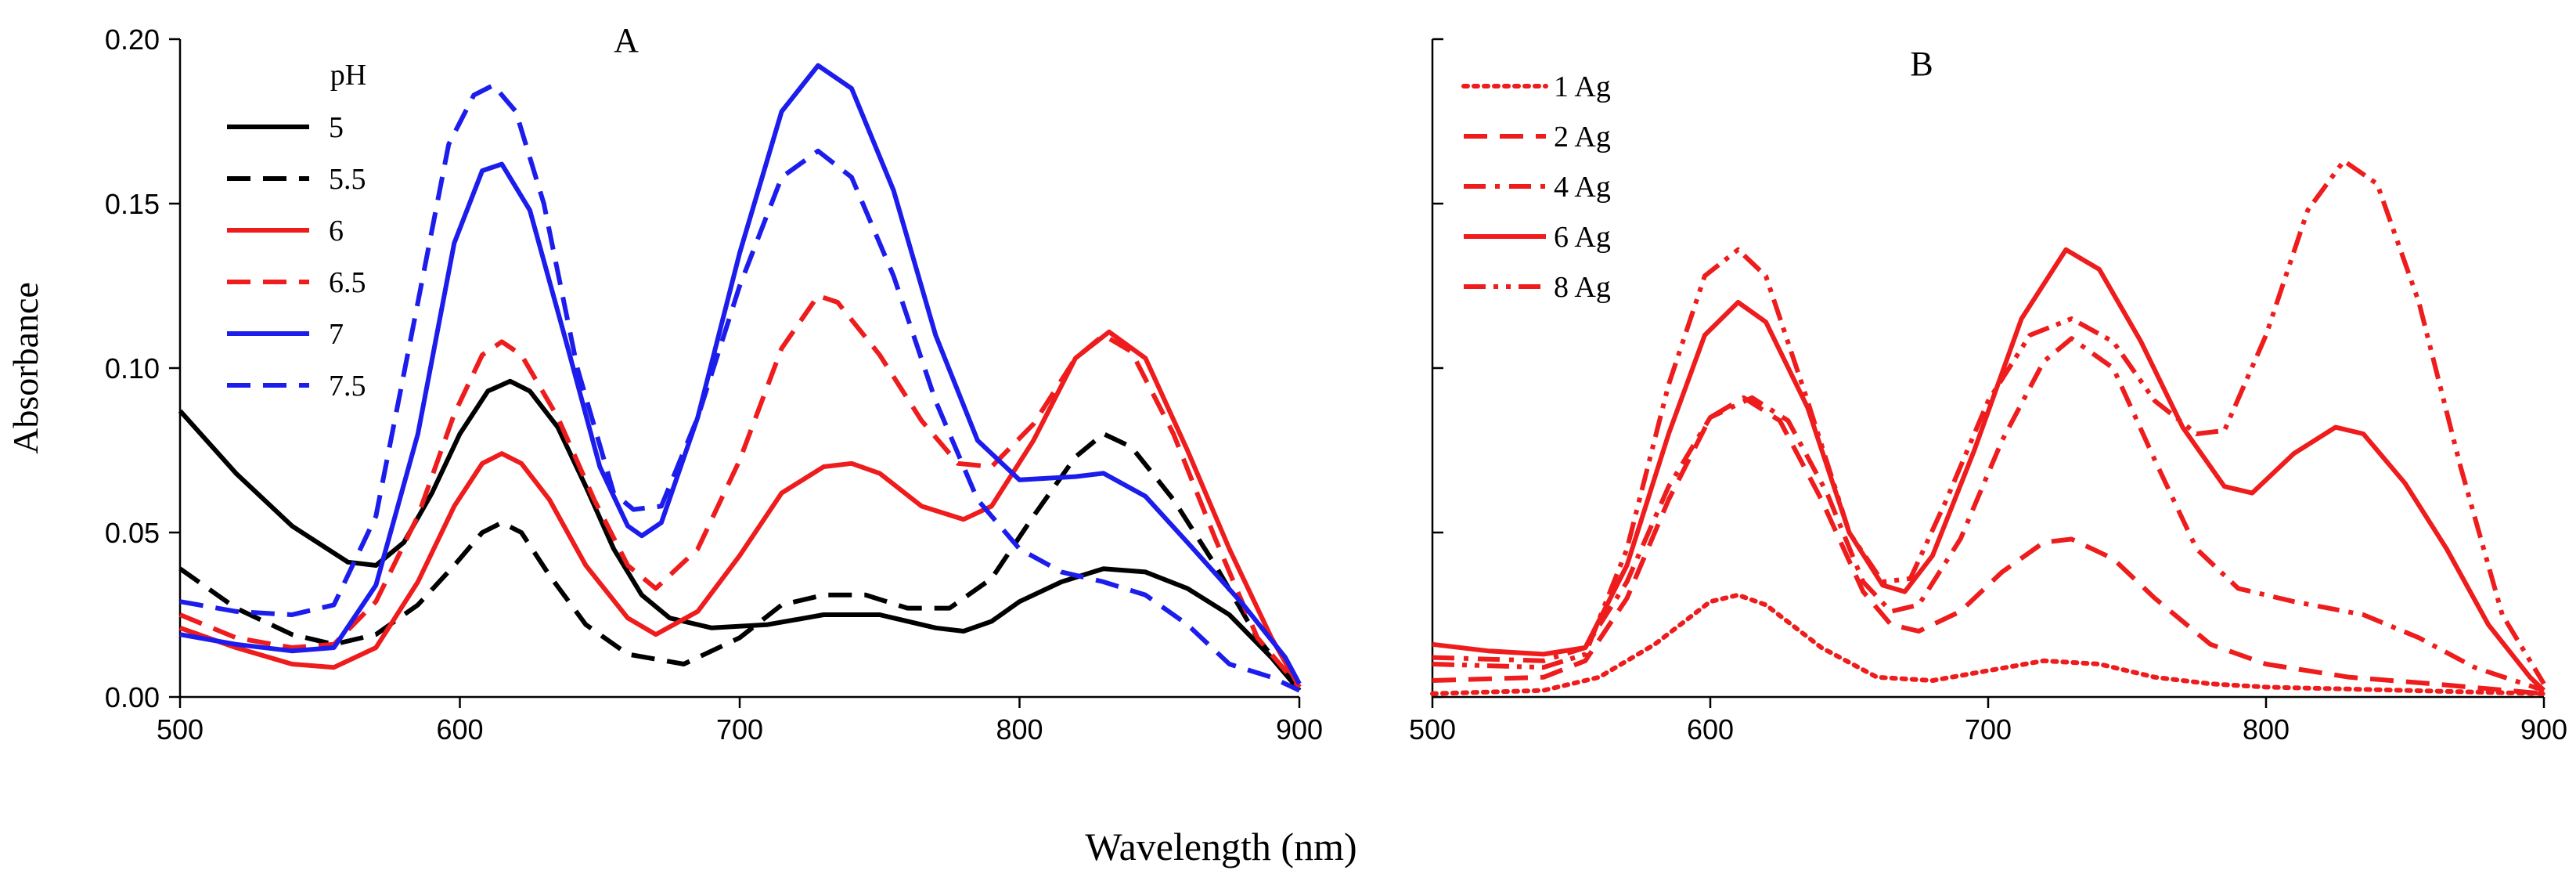  What do you see at coordinates (1988, 729) in the screenshot?
I see `panel-b-x-tick-label-700: 700` at bounding box center [1988, 729].